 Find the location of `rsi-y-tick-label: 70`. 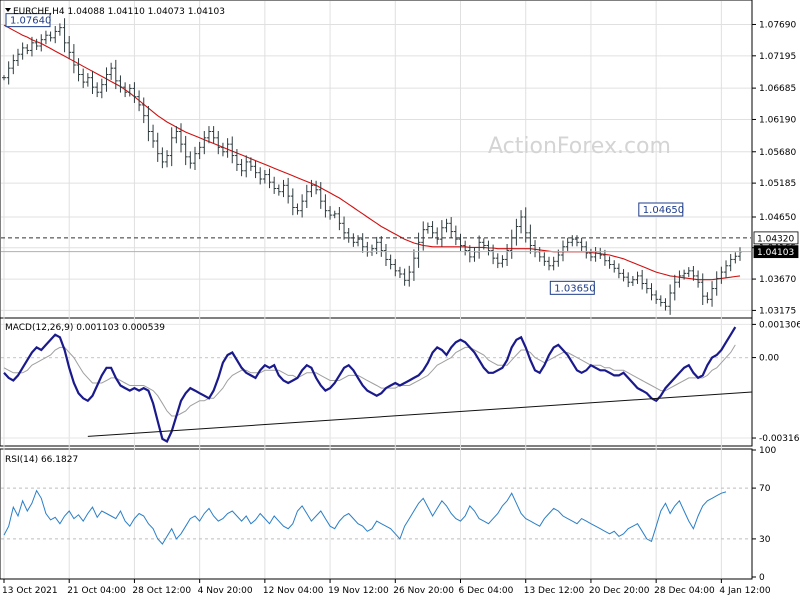

rsi-y-tick-label: 70 is located at coordinates (765, 489).